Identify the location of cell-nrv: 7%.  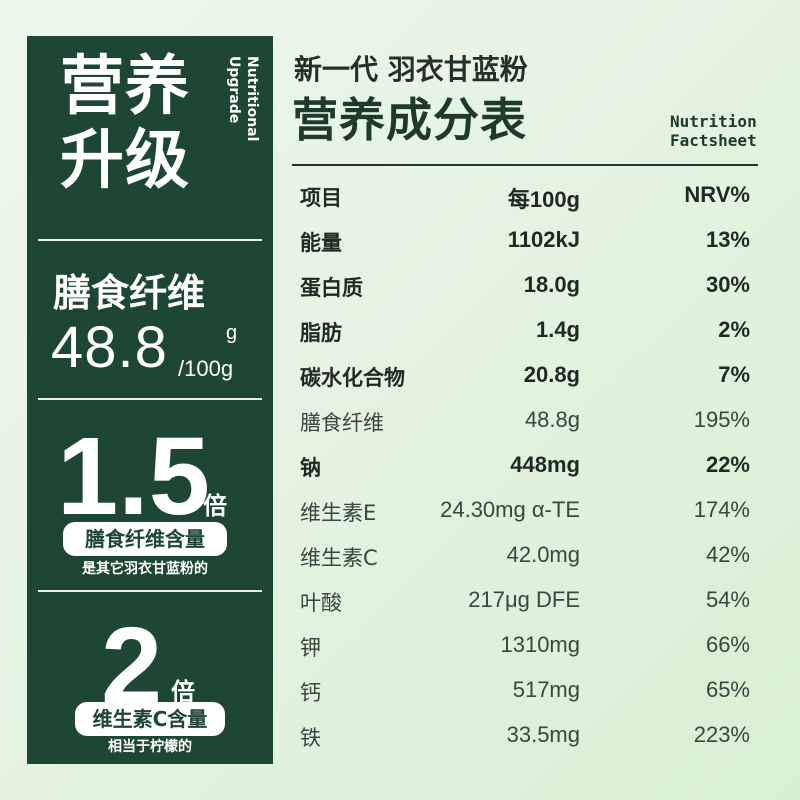
(734, 374).